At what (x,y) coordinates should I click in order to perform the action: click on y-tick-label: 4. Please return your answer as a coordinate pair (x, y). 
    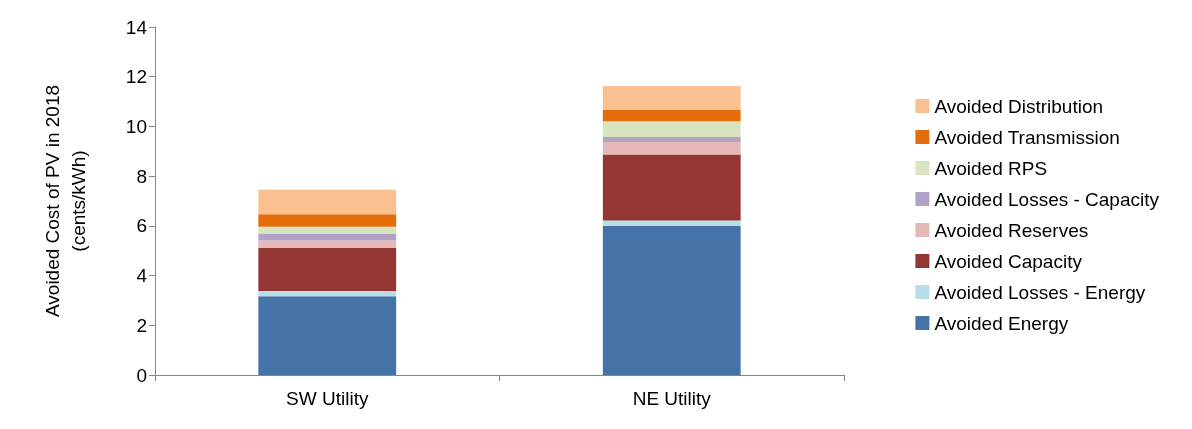
    Looking at the image, I should click on (142, 276).